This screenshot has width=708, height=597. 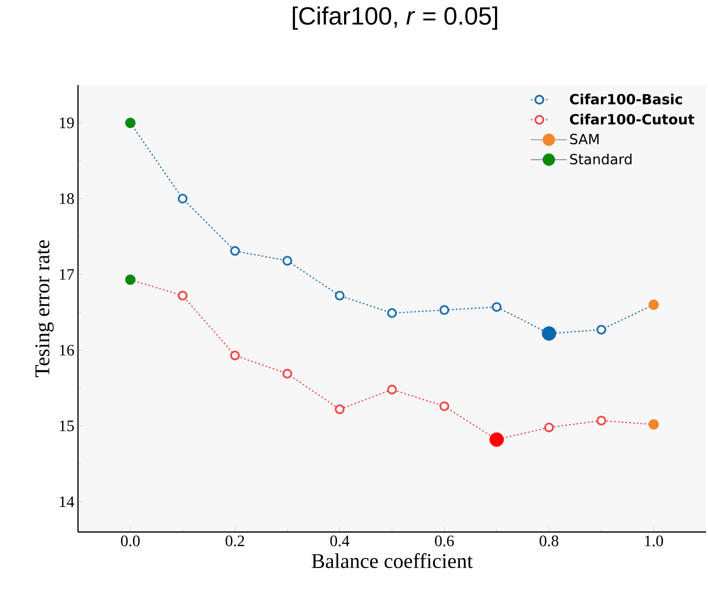 I want to click on y-tick-label: 18, so click(x=67, y=198).